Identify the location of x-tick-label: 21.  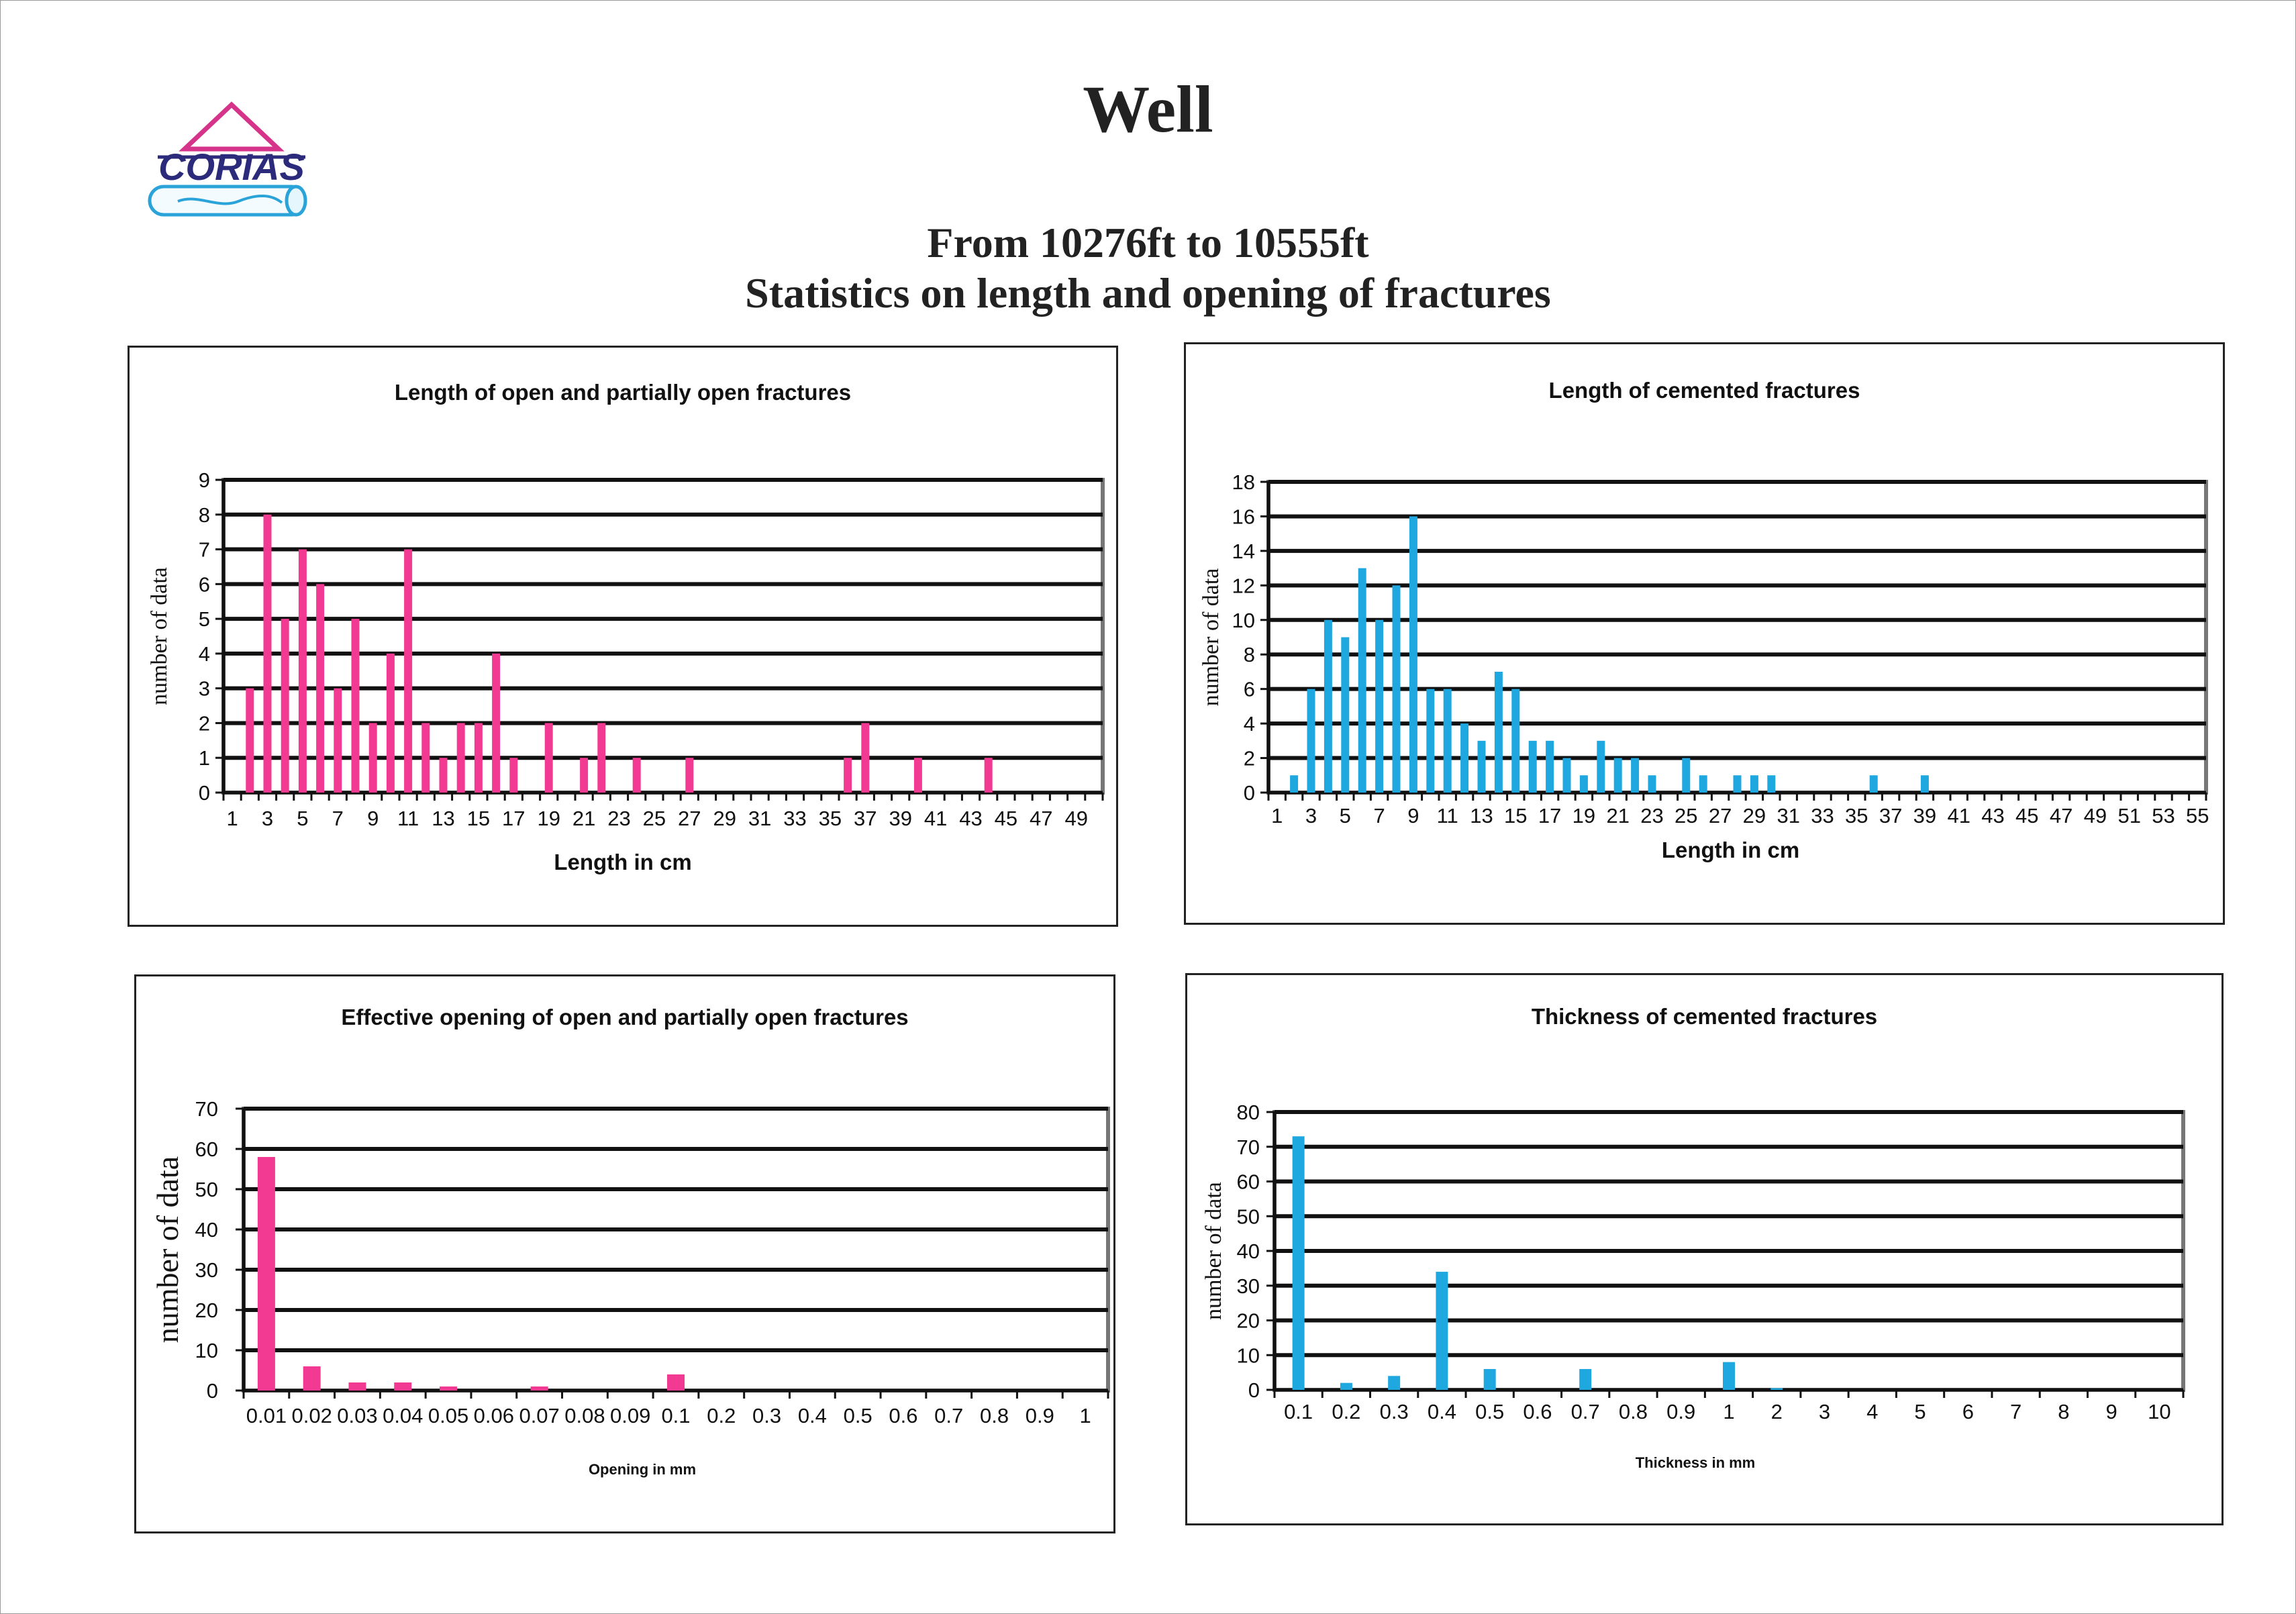
(583, 818).